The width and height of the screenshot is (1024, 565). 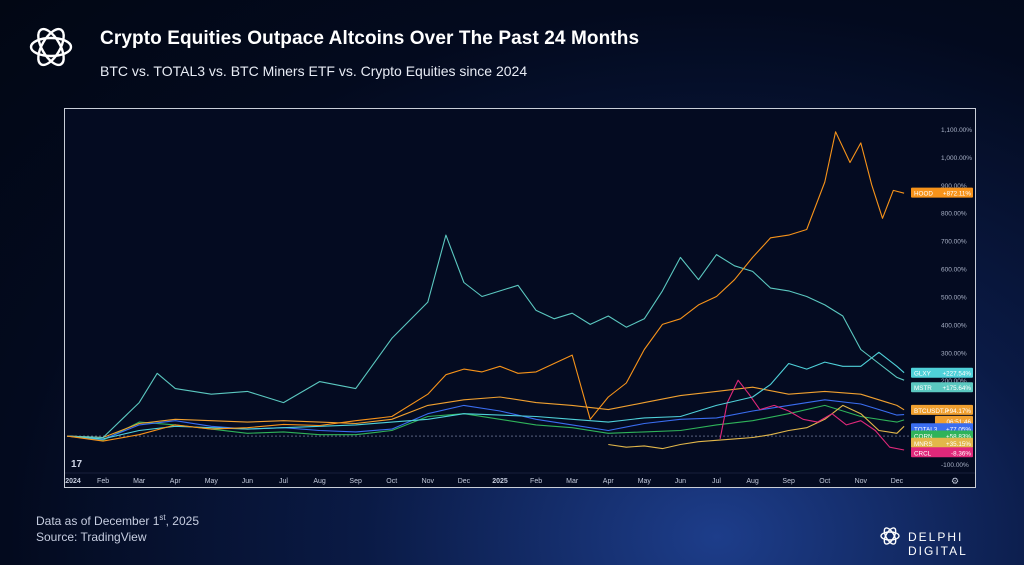 What do you see at coordinates (77, 464) in the screenshot?
I see `tradingview-icon: 17` at bounding box center [77, 464].